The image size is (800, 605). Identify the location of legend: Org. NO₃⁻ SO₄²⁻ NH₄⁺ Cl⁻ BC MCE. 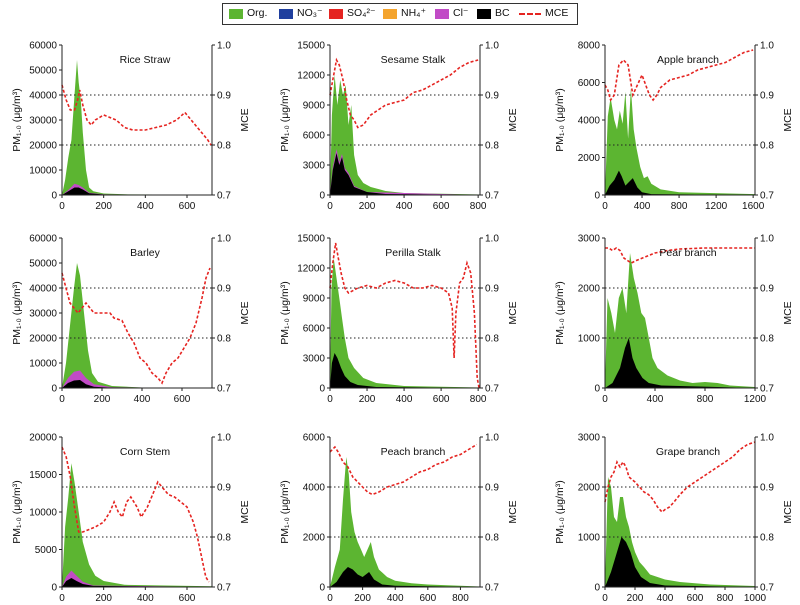
(400, 14).